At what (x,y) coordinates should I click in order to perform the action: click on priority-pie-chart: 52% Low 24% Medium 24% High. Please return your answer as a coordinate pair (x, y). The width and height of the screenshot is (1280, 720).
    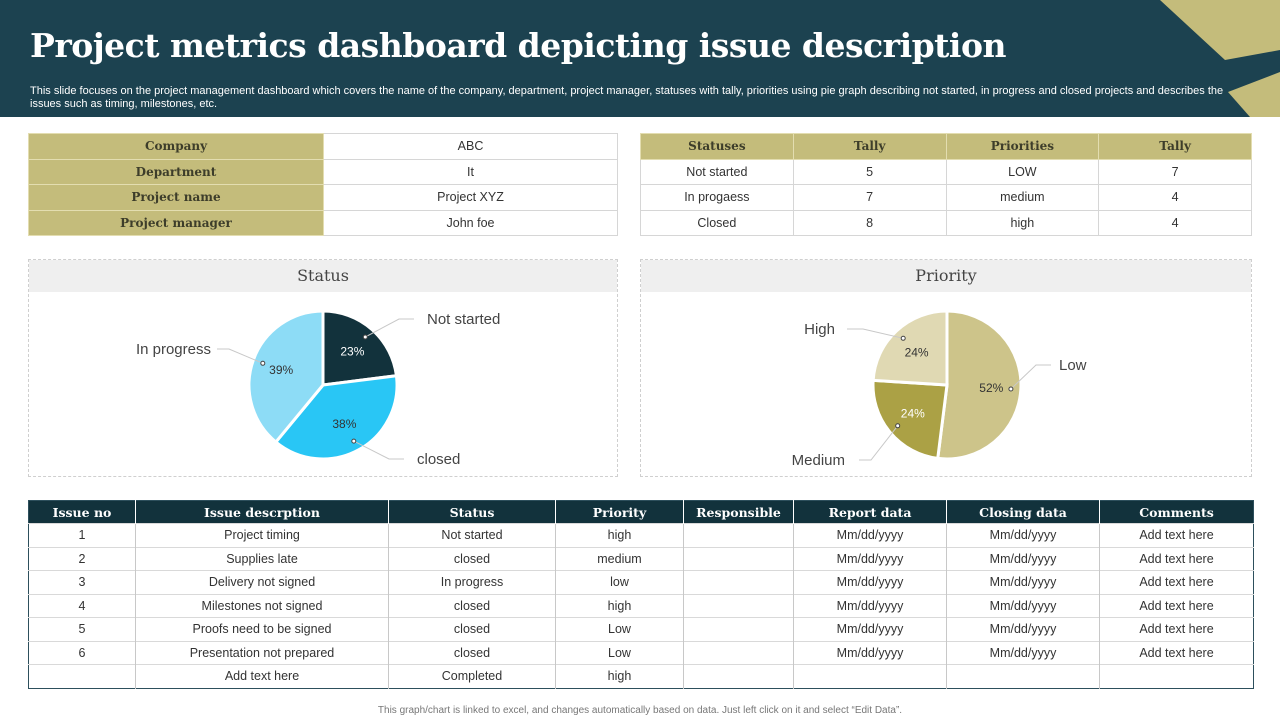
    Looking at the image, I should click on (946, 384).